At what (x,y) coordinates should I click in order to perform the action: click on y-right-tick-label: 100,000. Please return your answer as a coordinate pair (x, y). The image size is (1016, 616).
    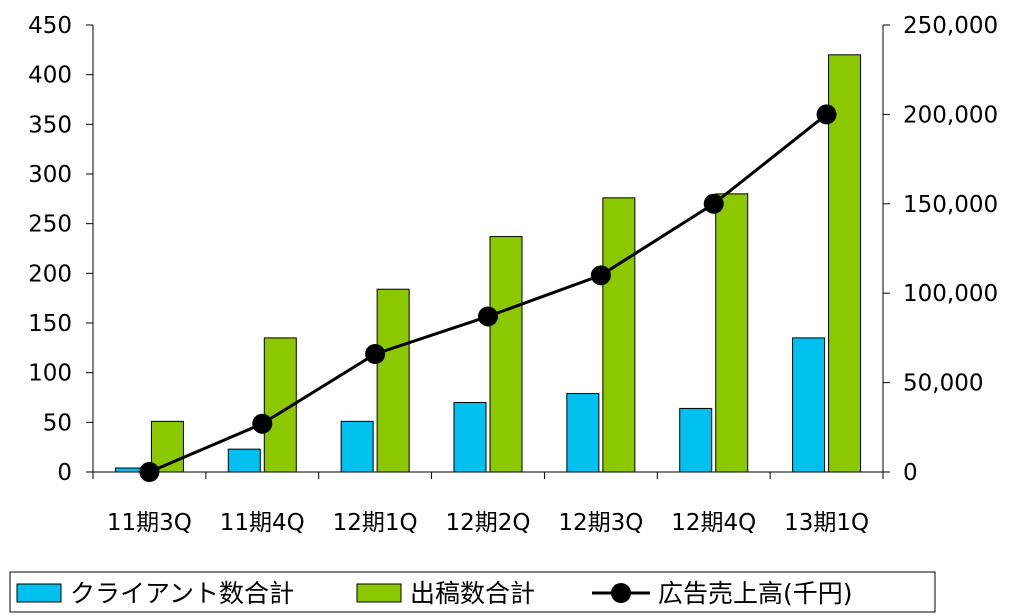
    Looking at the image, I should click on (950, 294).